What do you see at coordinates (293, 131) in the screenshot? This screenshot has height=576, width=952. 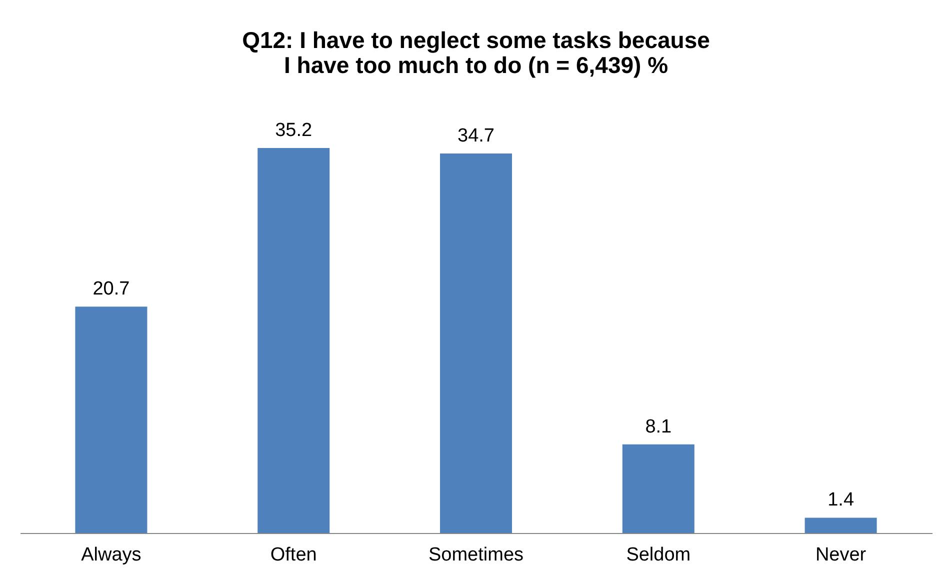 I see `data-label: 35.2` at bounding box center [293, 131].